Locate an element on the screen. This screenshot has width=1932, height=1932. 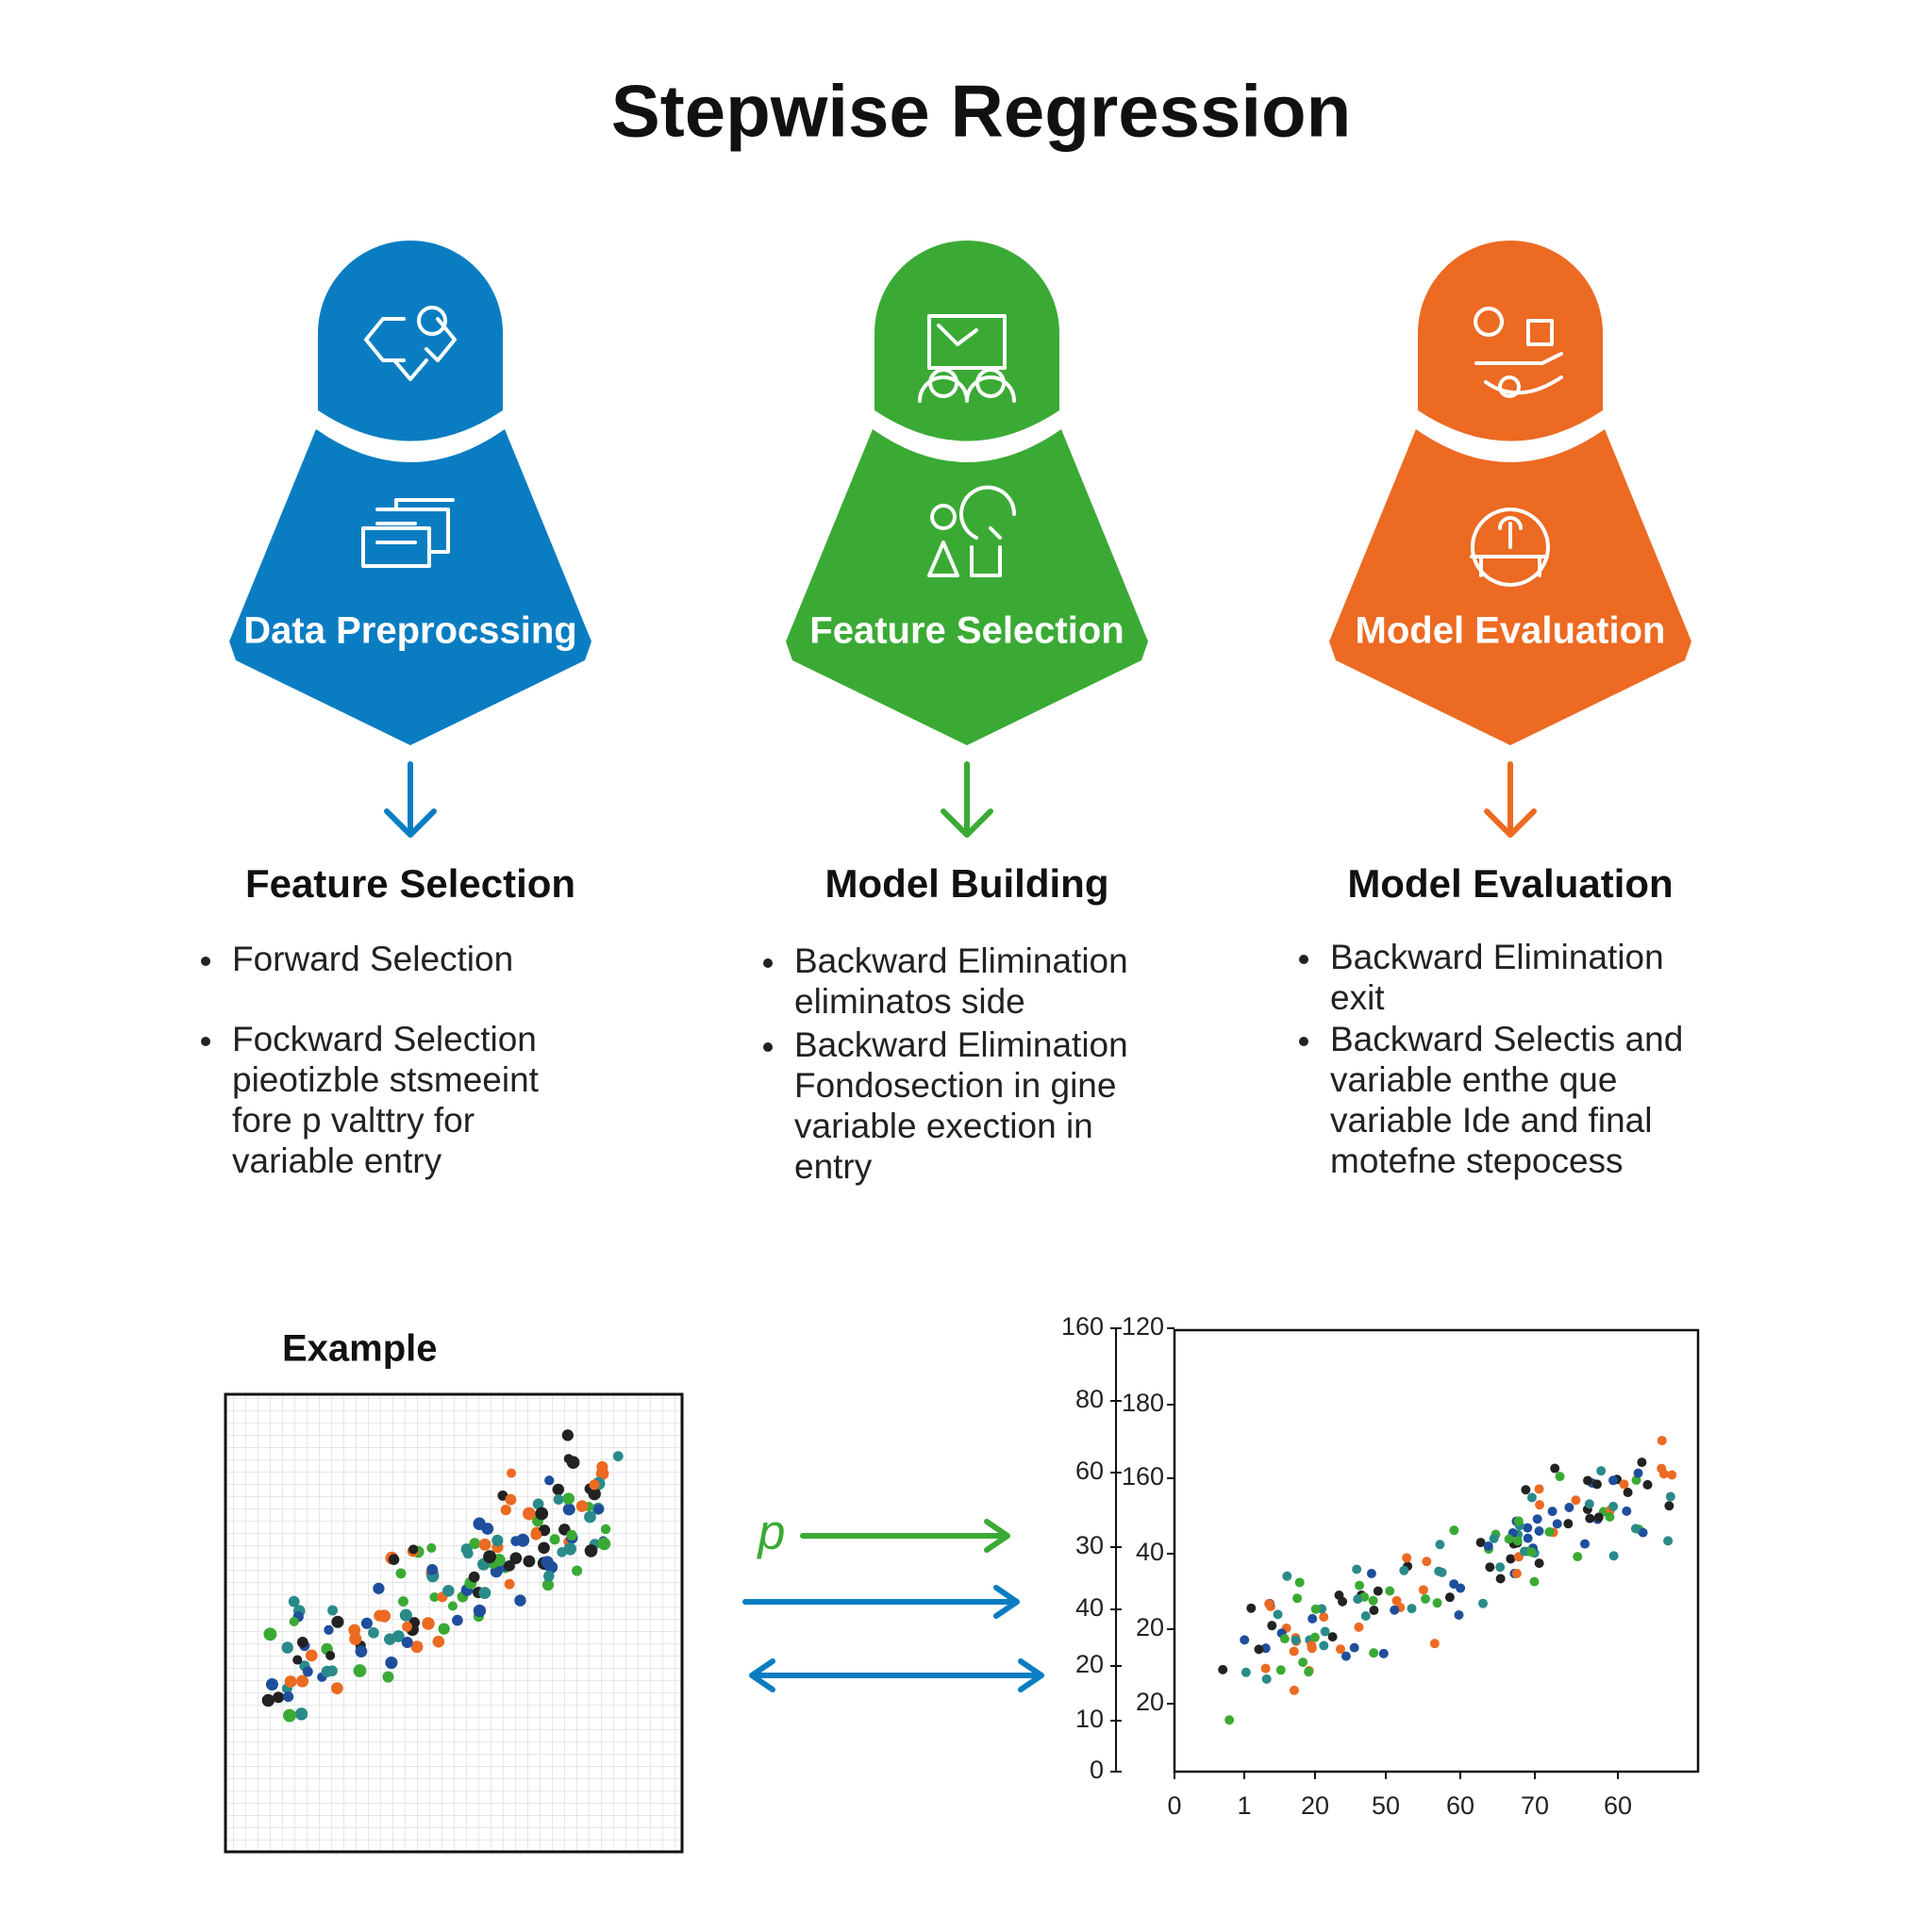
bullet-line: fore p valttry for is located at coordinates (353, 1120).